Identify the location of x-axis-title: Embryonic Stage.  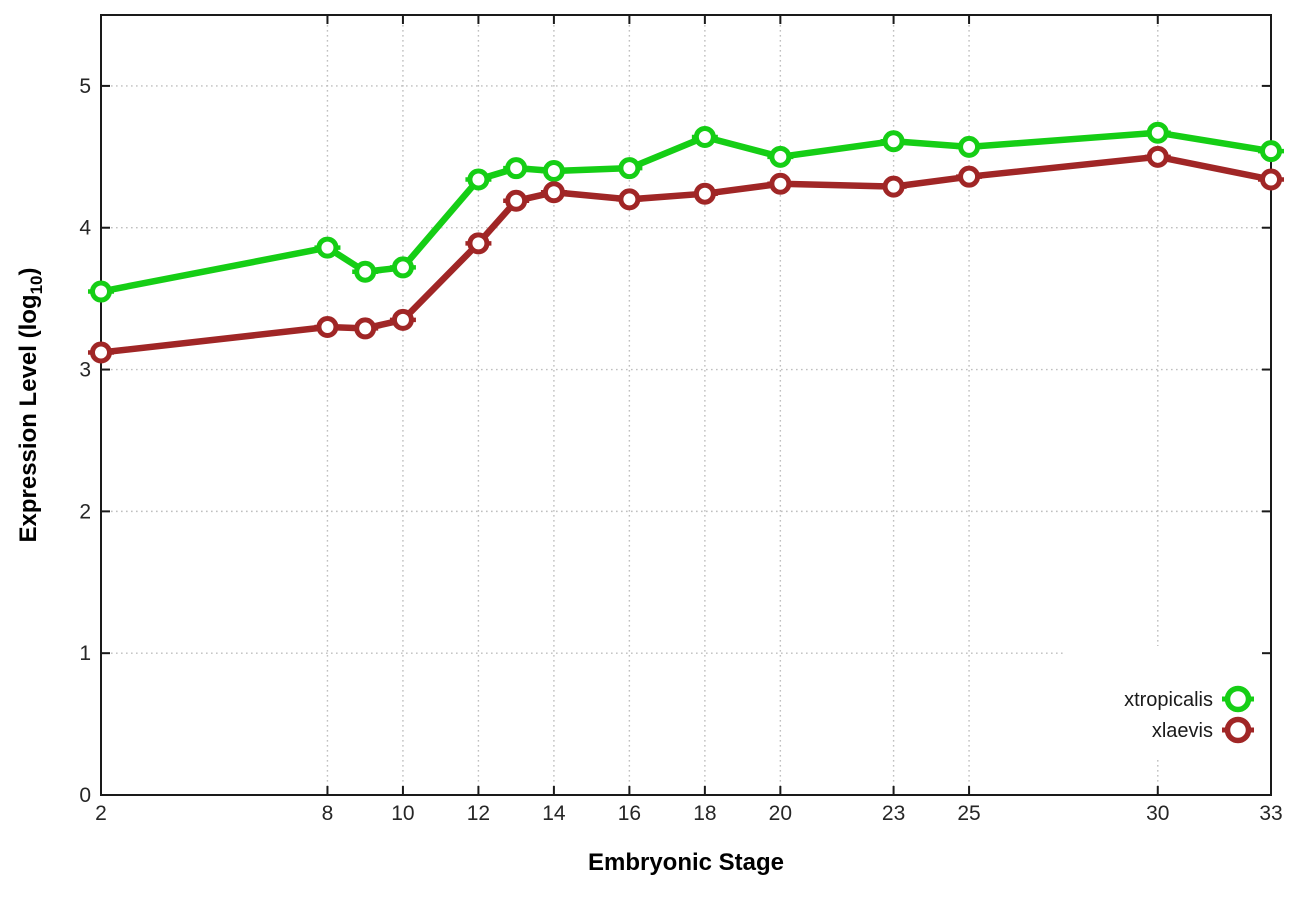
(686, 862).